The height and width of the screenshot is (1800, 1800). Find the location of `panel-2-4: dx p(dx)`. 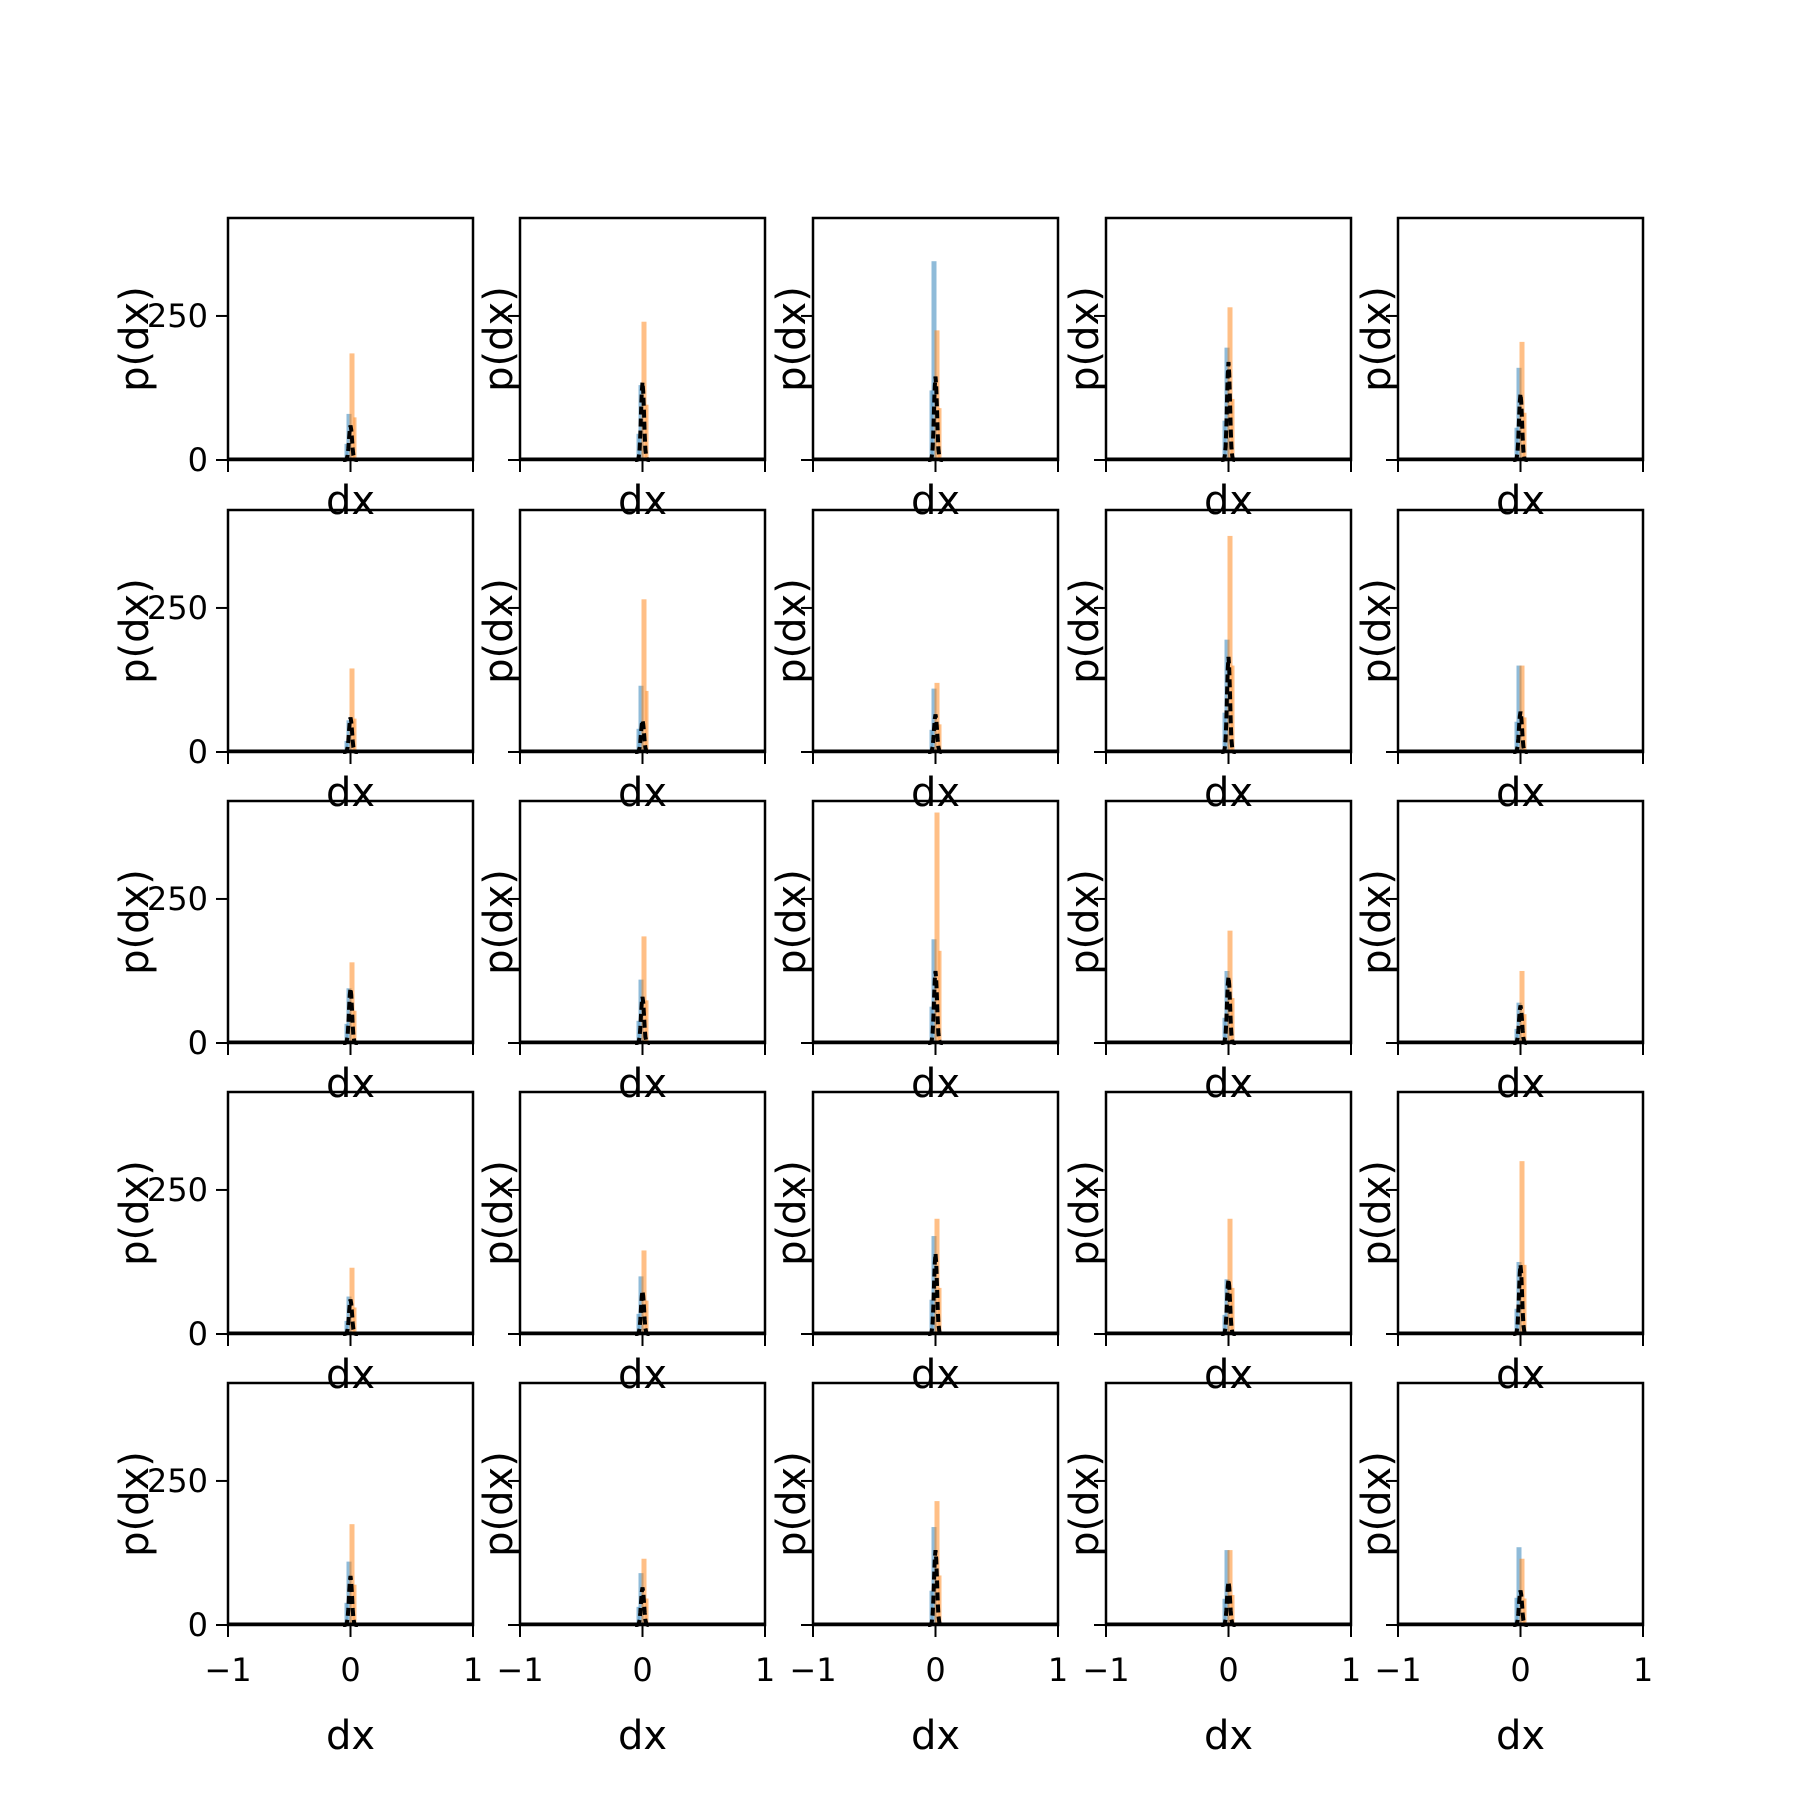

panel-2-4: dx p(dx) is located at coordinates (1207, 662).